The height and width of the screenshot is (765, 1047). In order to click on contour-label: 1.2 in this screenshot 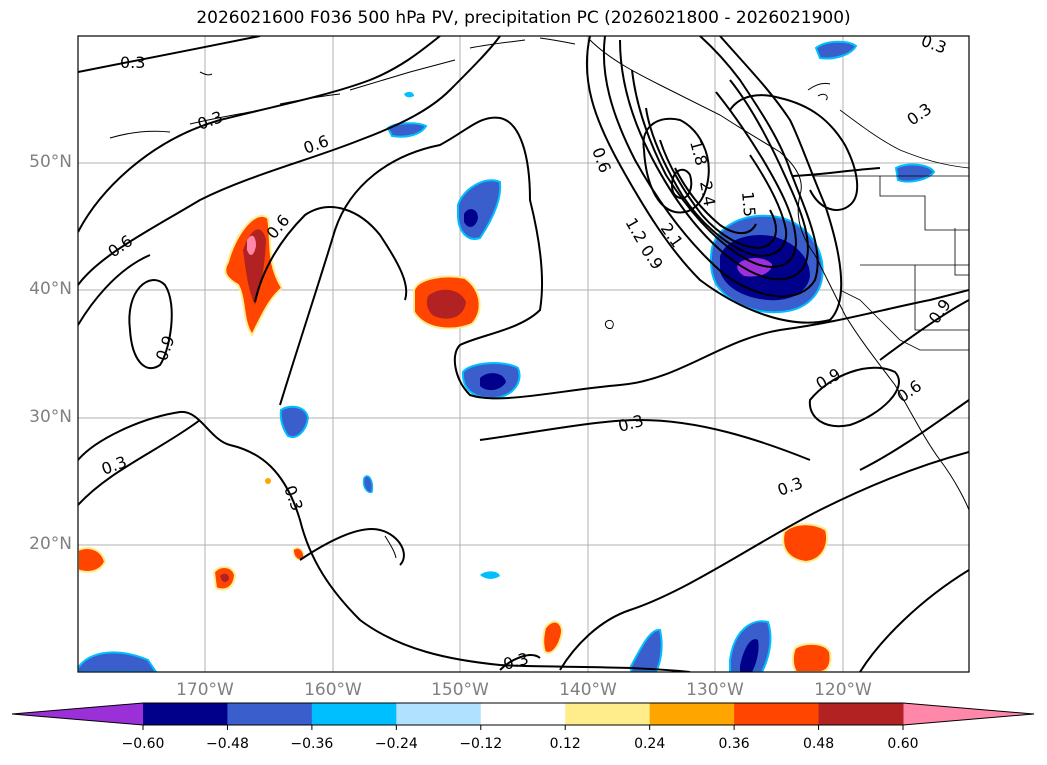, I will do `click(636, 231)`.